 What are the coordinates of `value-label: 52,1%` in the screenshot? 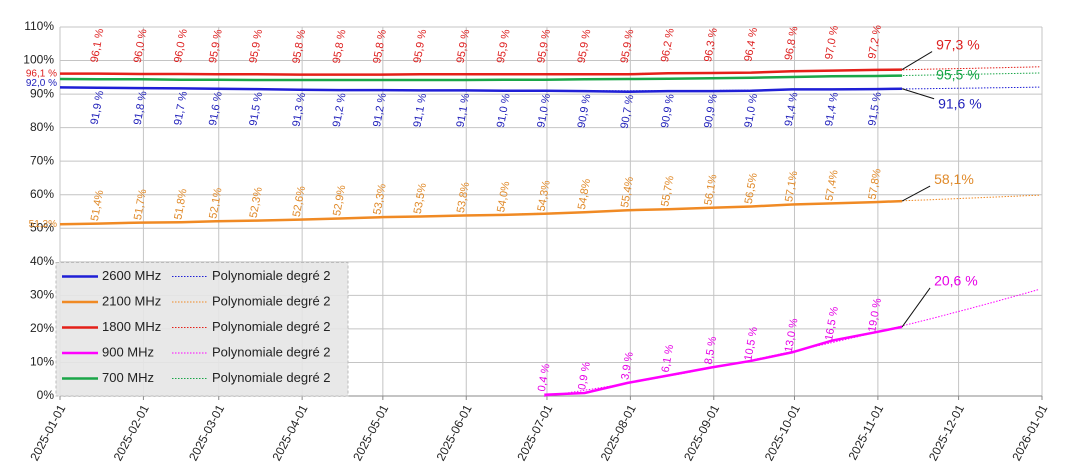 It's located at (215, 203).